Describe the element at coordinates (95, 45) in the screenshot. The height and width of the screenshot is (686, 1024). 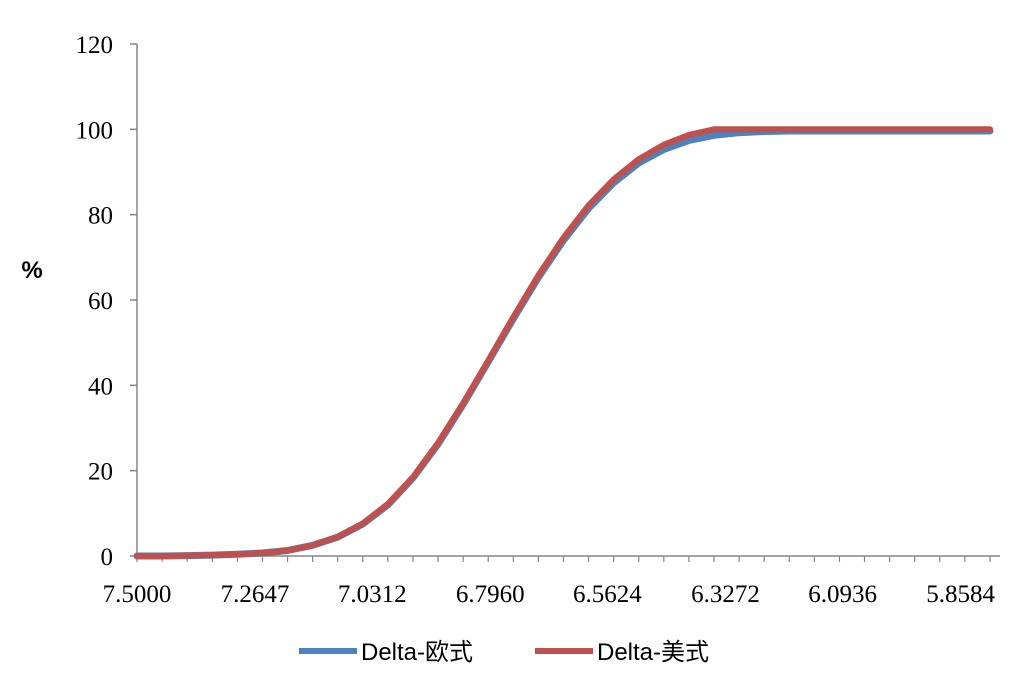
I see `y-tick-label: 120` at that location.